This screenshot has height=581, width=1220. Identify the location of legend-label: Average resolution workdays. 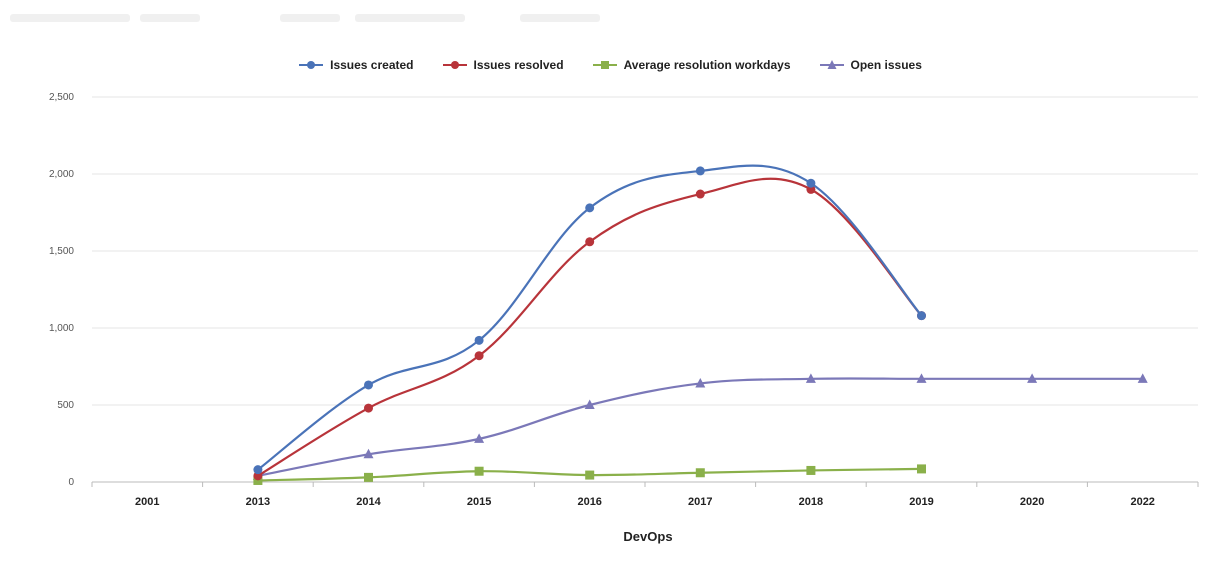
(707, 65).